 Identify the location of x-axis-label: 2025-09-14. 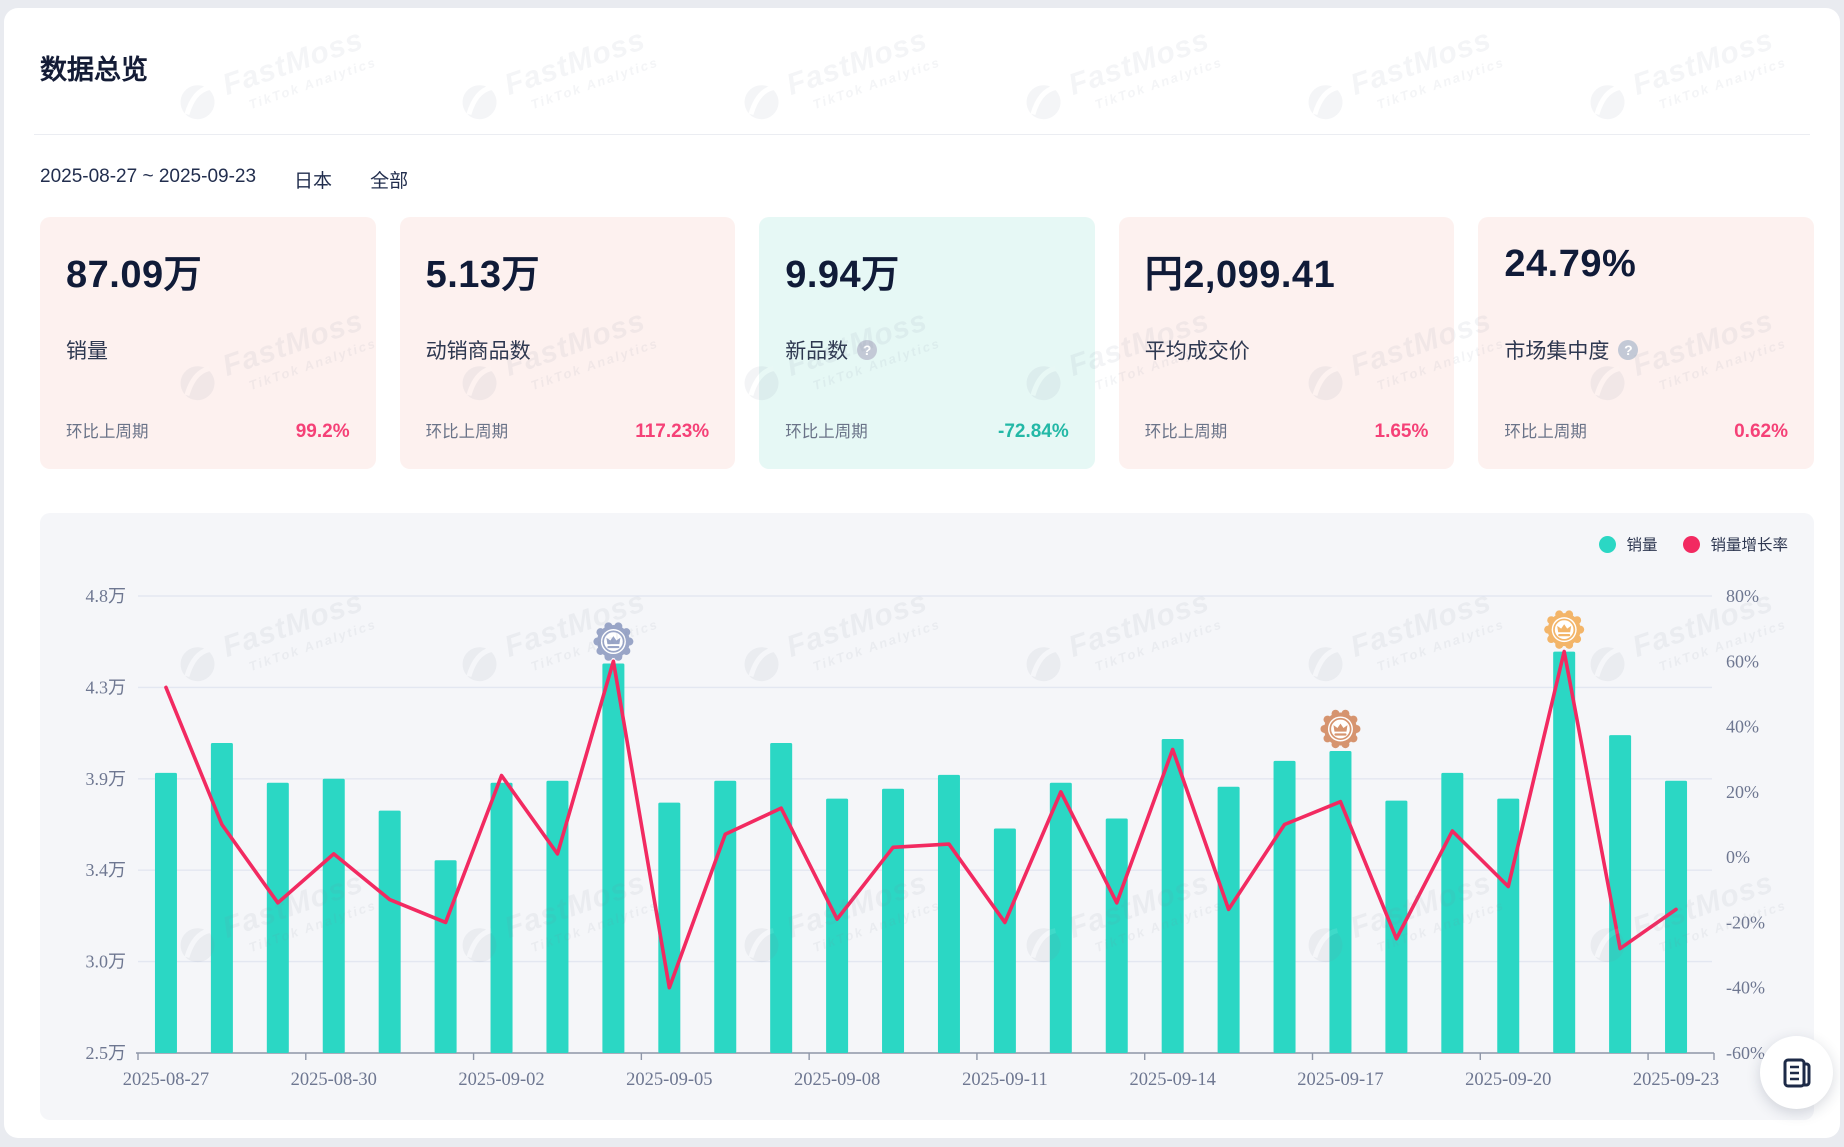
(1173, 1080).